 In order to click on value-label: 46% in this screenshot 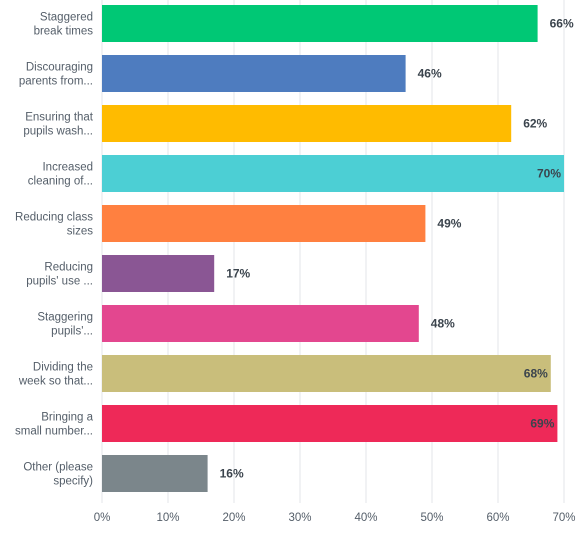, I will do `click(430, 74)`.